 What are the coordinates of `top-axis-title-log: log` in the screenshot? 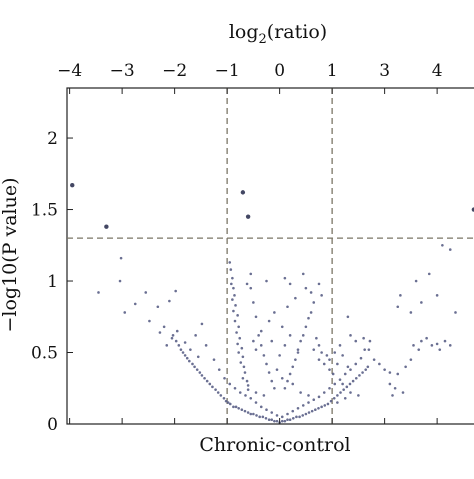 It's located at (244, 32).